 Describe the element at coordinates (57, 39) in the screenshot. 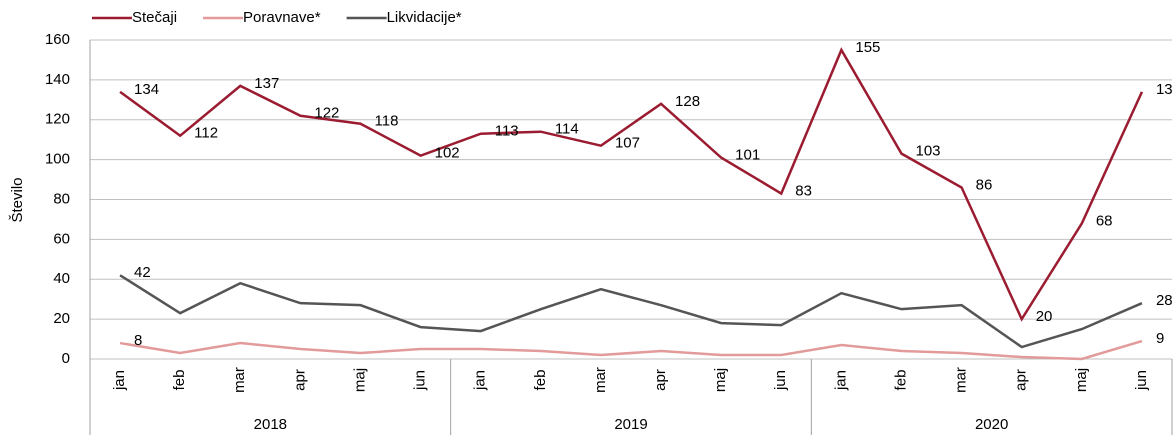

I see `y-tick-label: 160` at that location.